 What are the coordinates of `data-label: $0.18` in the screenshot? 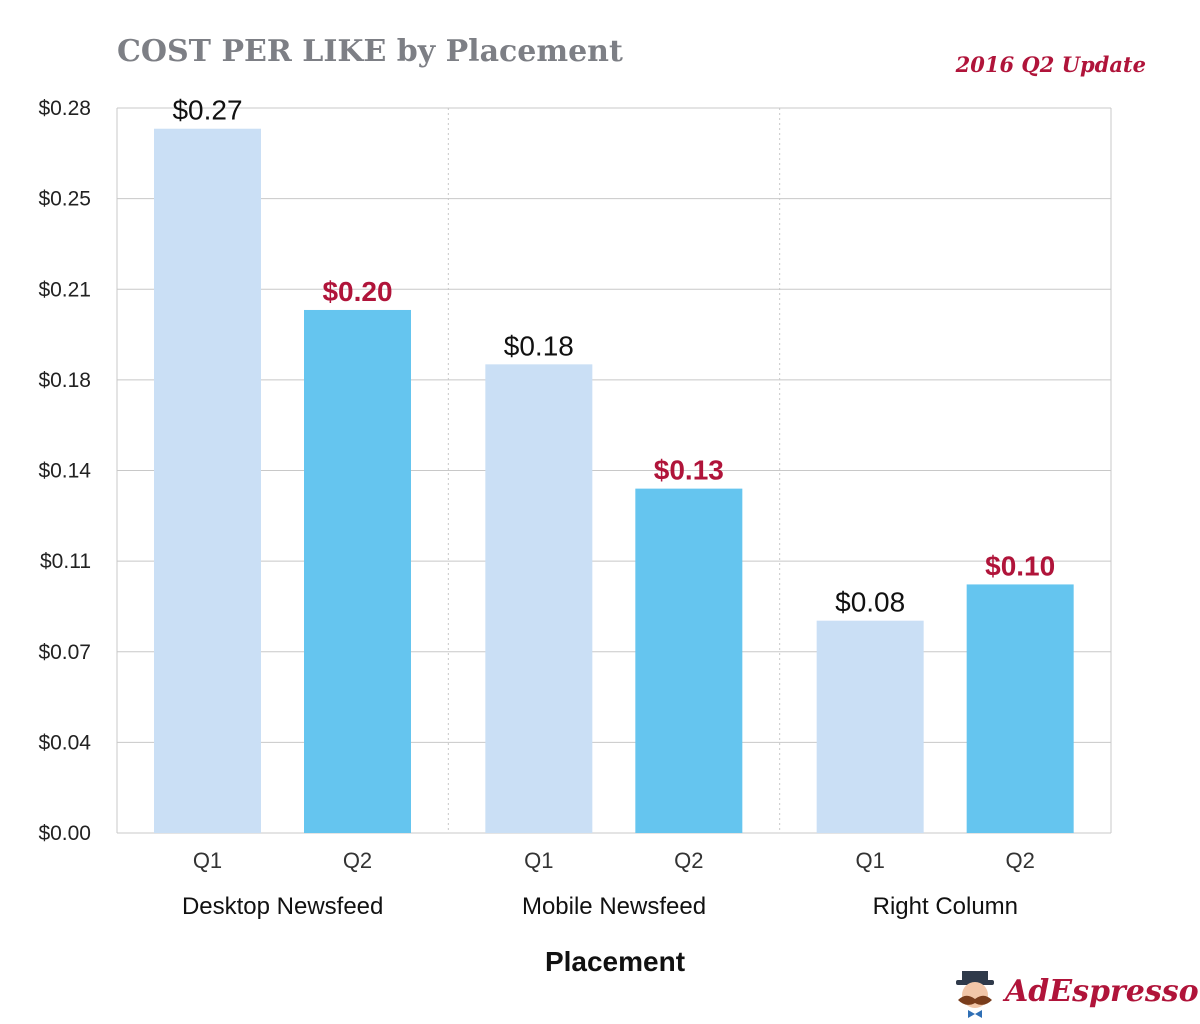 It's located at (539, 345).